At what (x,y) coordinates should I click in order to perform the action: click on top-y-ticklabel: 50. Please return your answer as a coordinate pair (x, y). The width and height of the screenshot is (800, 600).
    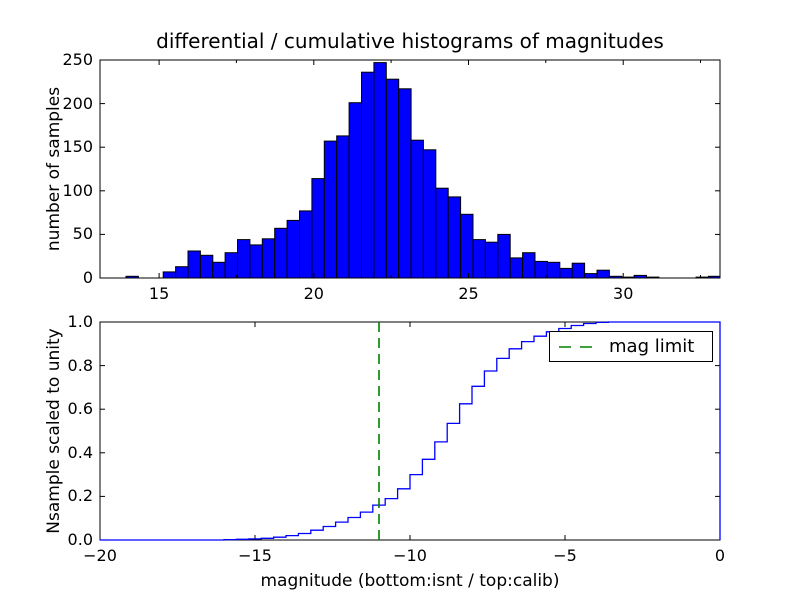
    Looking at the image, I should click on (82, 234).